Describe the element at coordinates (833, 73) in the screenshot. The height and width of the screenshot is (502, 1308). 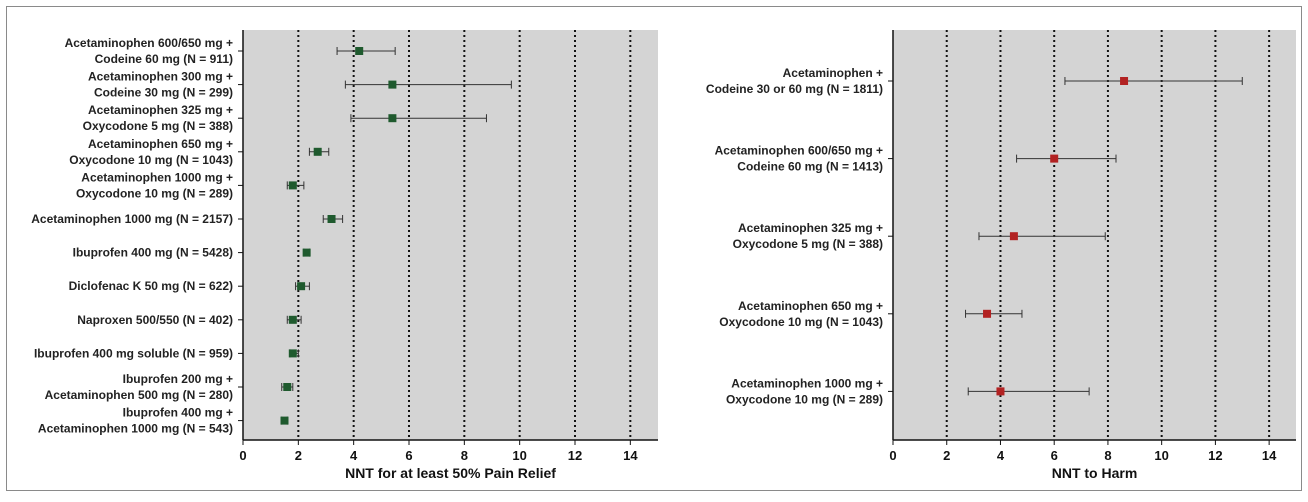
I see `row-label-line: Acetaminophen +` at that location.